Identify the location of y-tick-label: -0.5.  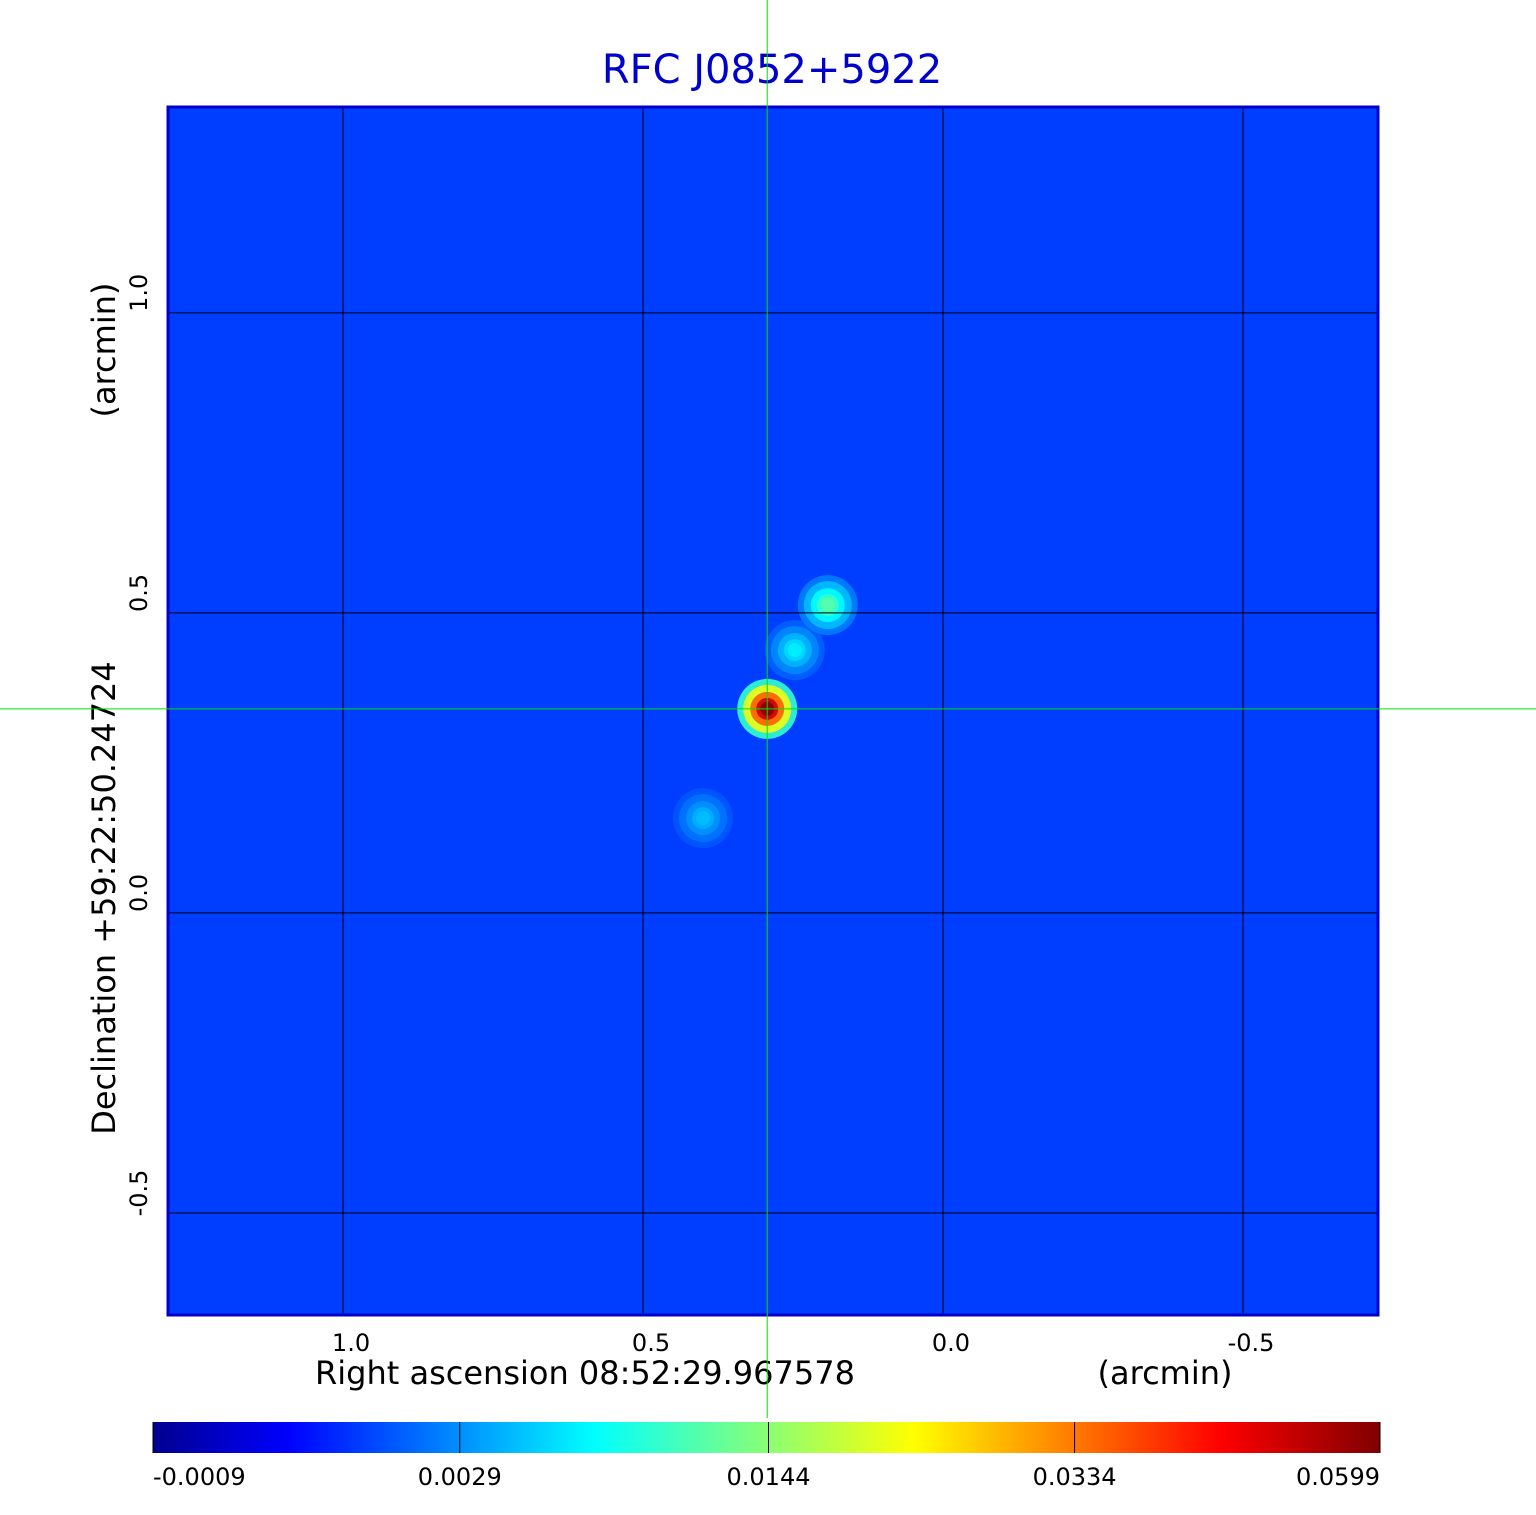
(139, 1193).